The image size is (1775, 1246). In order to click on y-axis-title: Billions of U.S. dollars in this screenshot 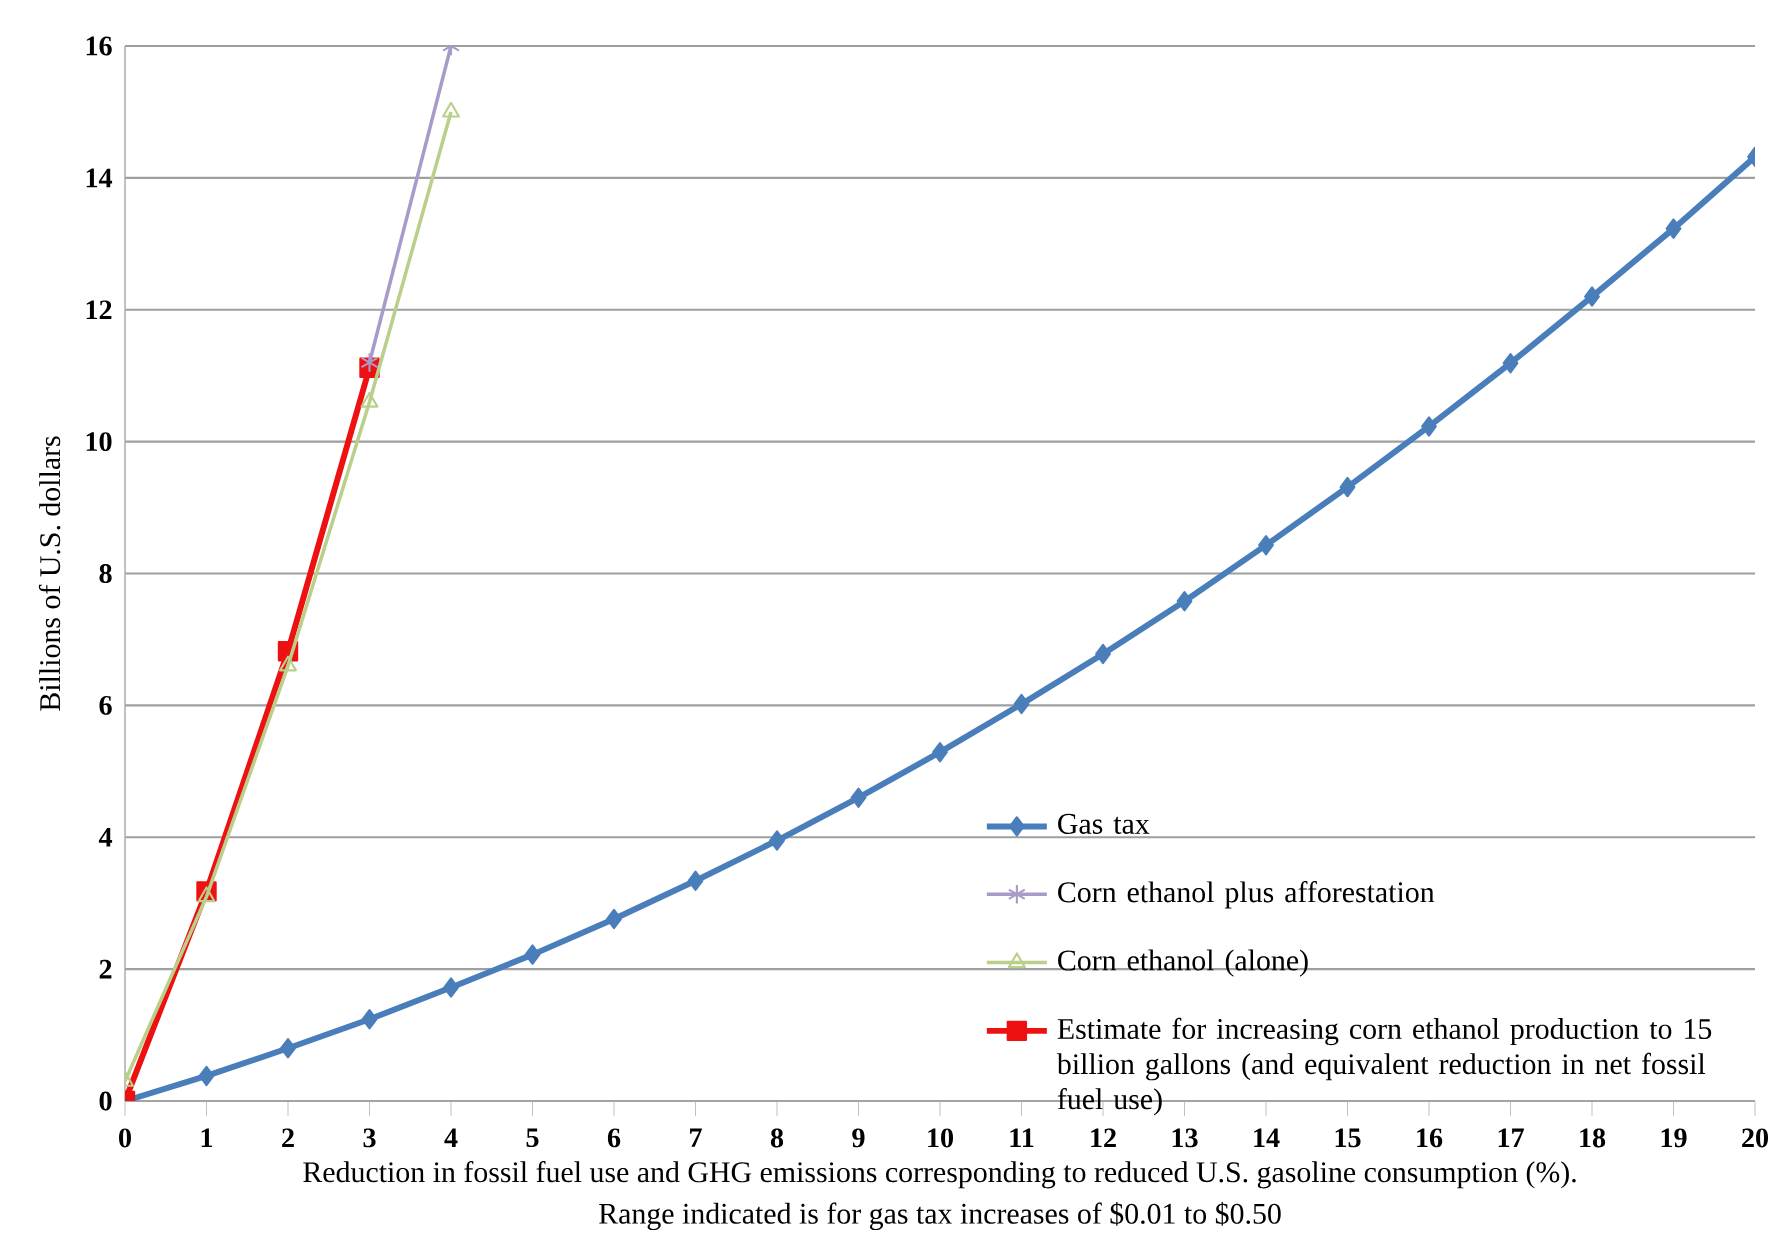, I will do `click(49, 573)`.